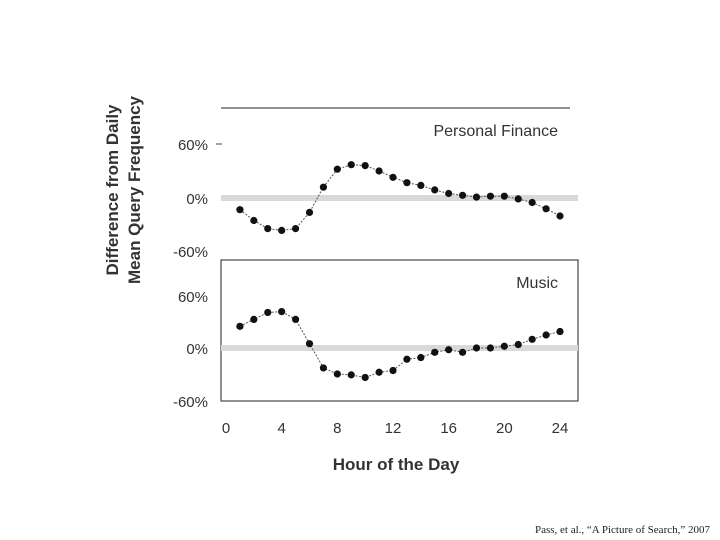 Image resolution: width=720 pixels, height=540 pixels. I want to click on panel-frame, so click(399, 330).